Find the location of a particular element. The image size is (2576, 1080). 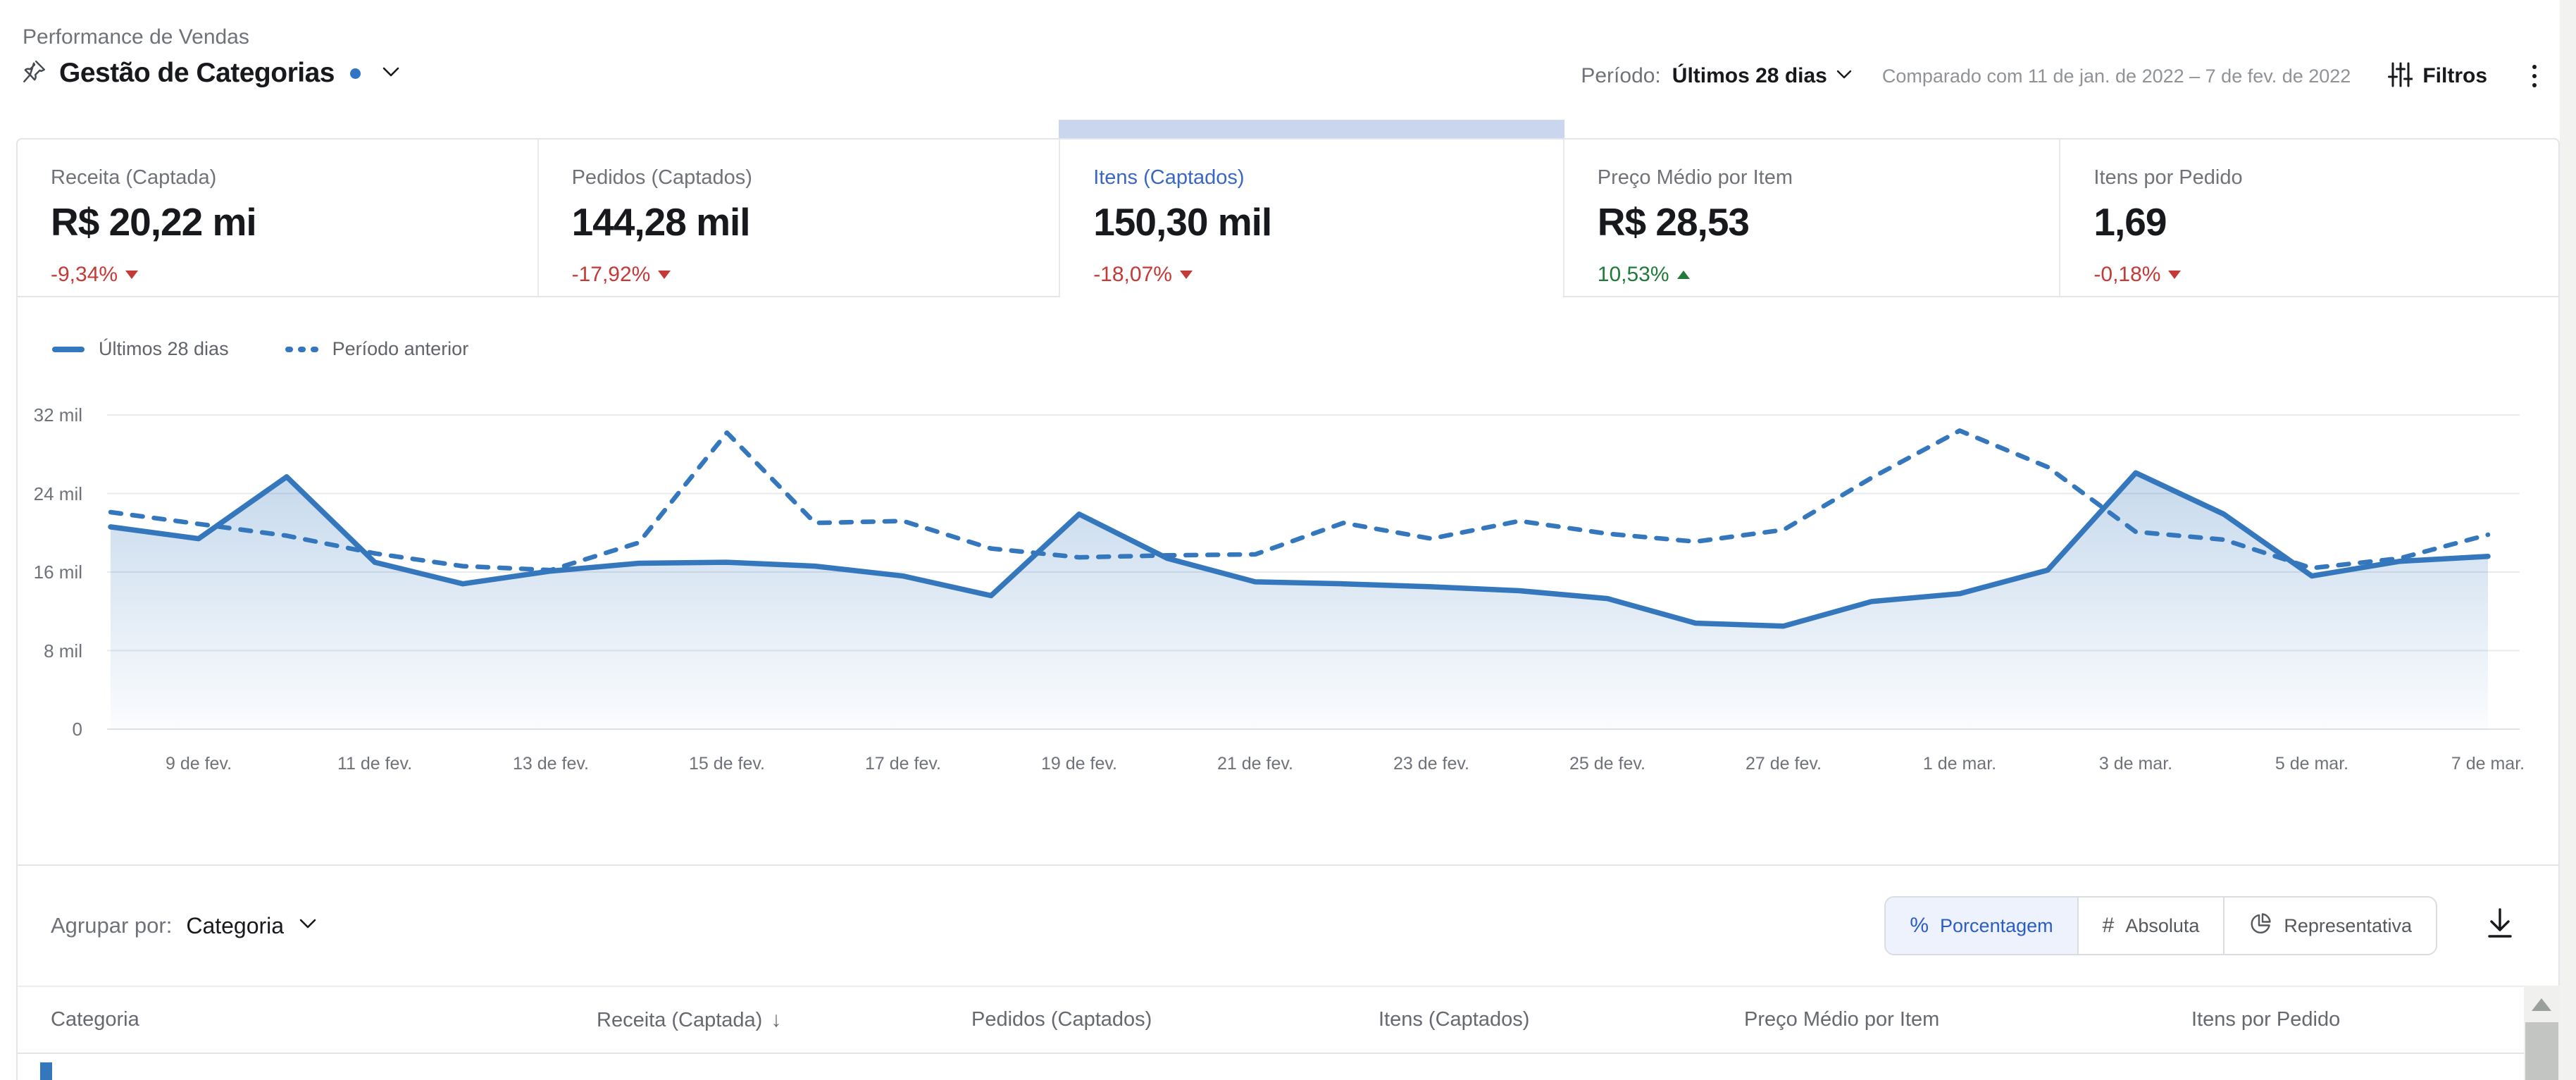

scroll-up-arrow-icon is located at coordinates (2541, 1005).